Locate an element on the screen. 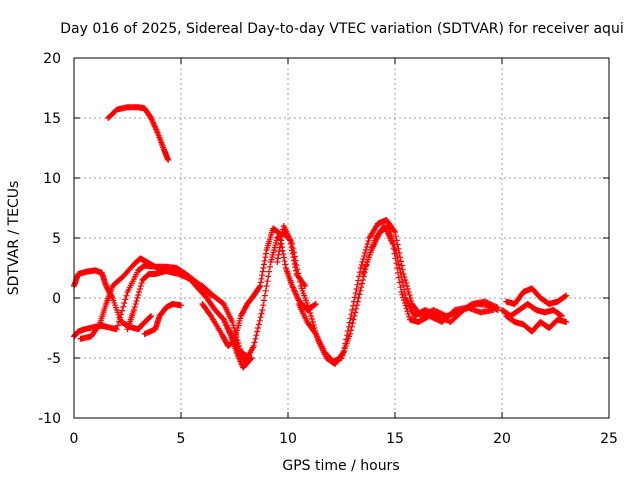 Image resolution: width=640 pixels, height=480 pixels. x-tick-label: 15 is located at coordinates (395, 439).